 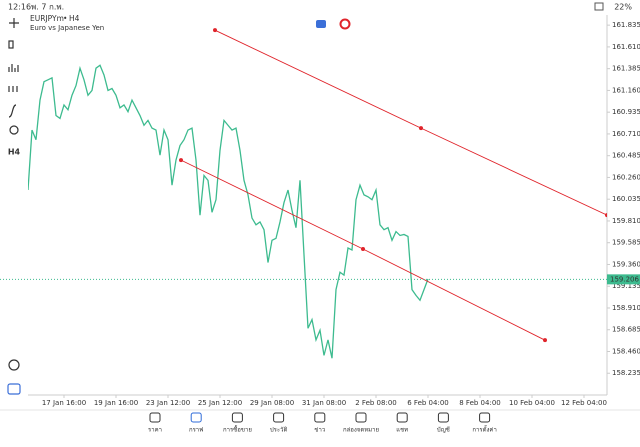 I want to click on indicators-tool, so click(x=13, y=68).